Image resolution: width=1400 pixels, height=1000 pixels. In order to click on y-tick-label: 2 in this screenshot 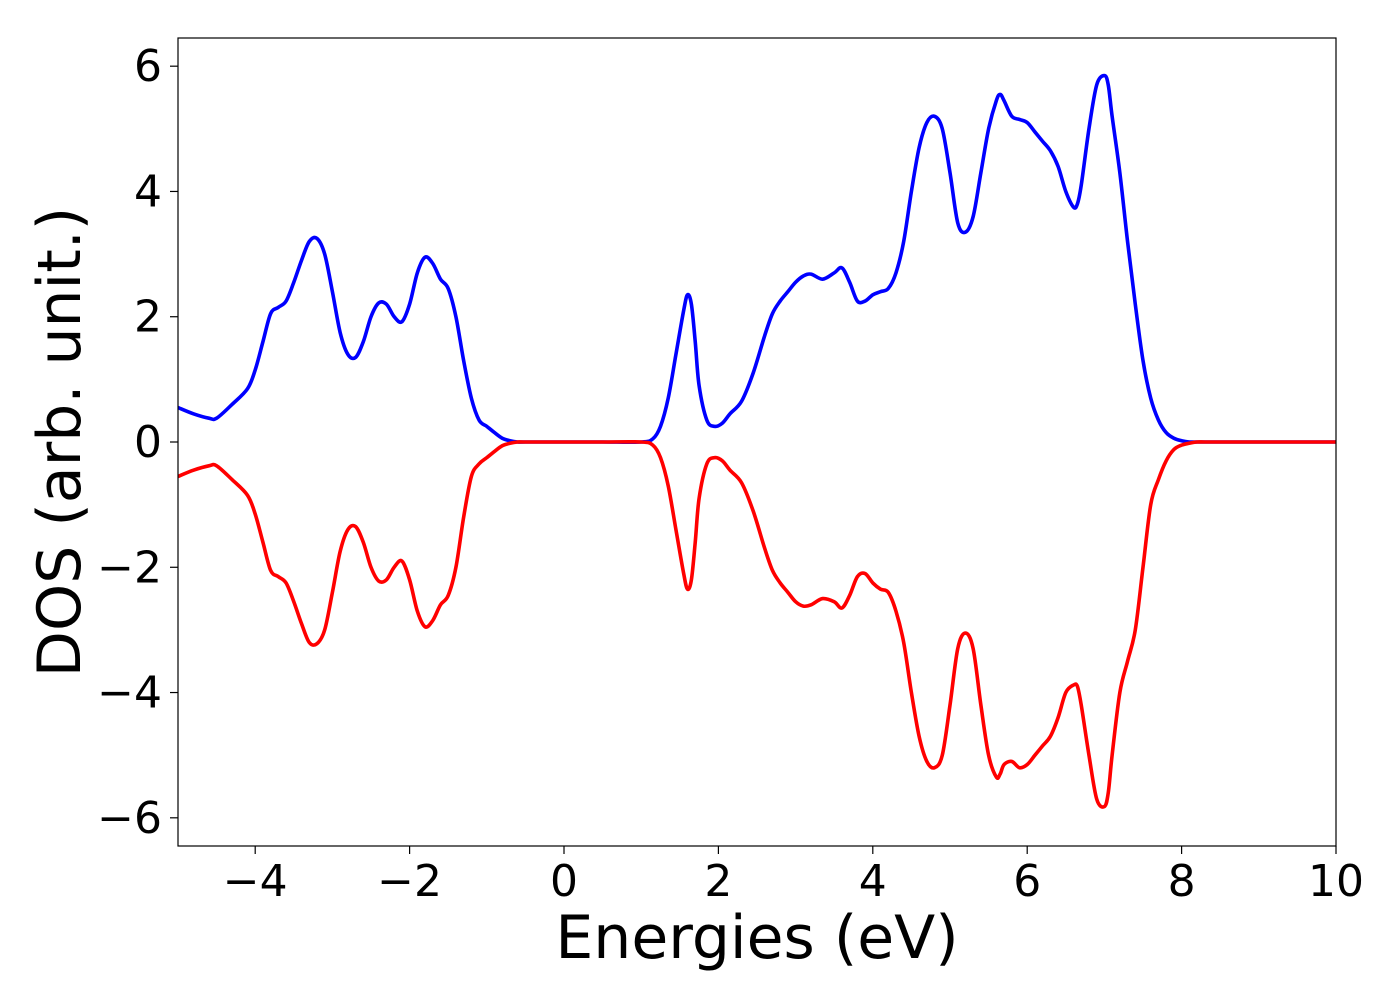, I will do `click(148, 317)`.